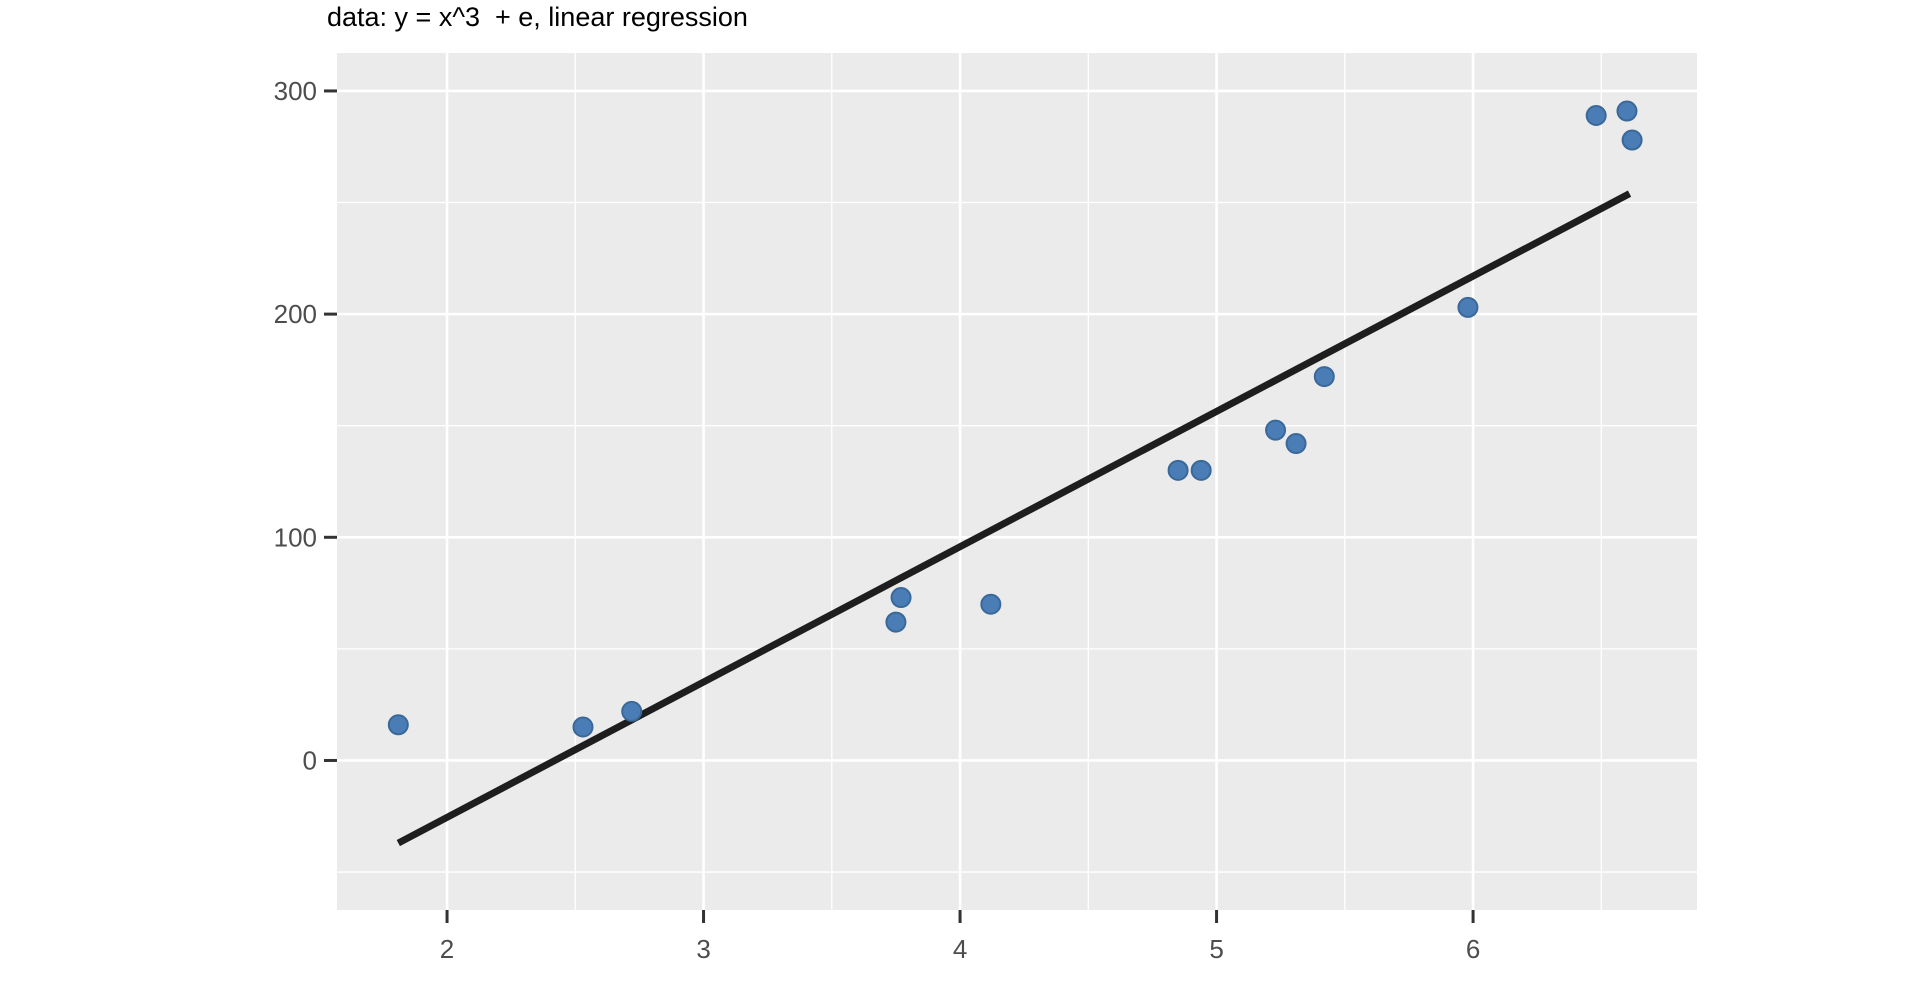 The width and height of the screenshot is (1920, 998). Describe the element at coordinates (703, 949) in the screenshot. I see `x-tick-label: 3` at that location.